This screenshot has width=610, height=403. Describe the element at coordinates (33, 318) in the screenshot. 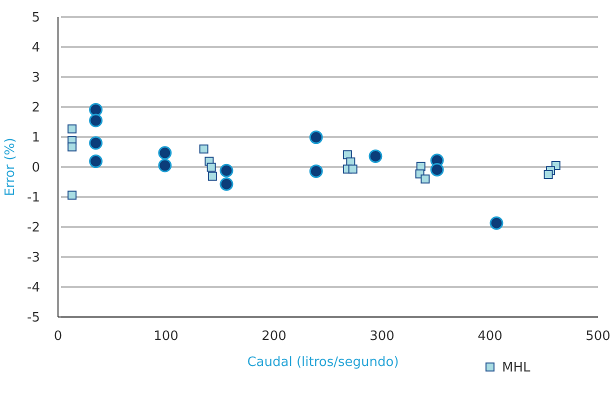

I see `y-tick-label: -5` at that location.